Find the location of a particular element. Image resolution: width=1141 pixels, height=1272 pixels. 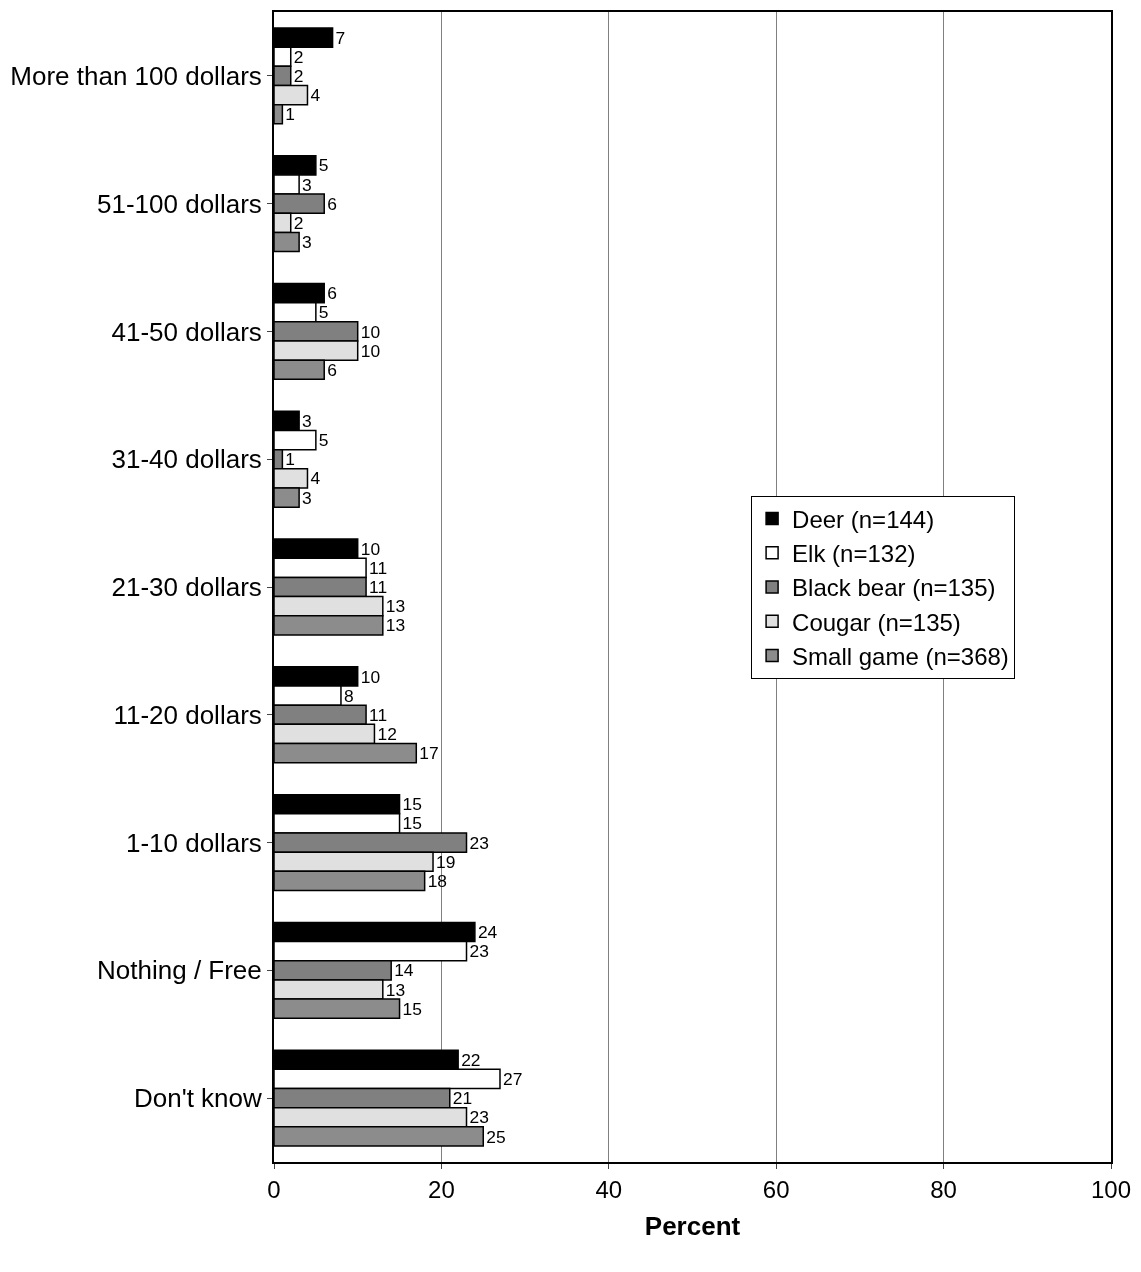

y-tick-label: 41-50 dollars is located at coordinates (186, 331).